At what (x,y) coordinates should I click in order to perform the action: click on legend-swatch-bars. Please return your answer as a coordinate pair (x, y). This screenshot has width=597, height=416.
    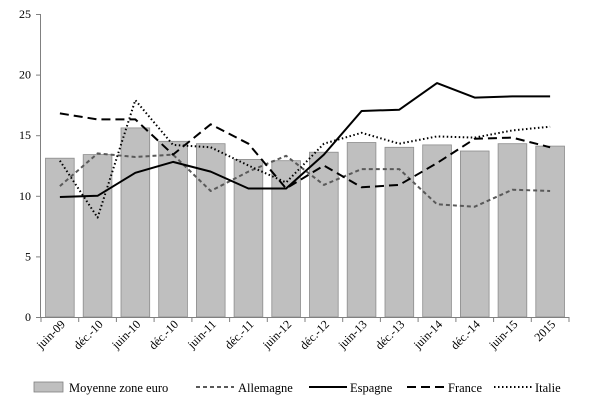
    Looking at the image, I should click on (48, 387).